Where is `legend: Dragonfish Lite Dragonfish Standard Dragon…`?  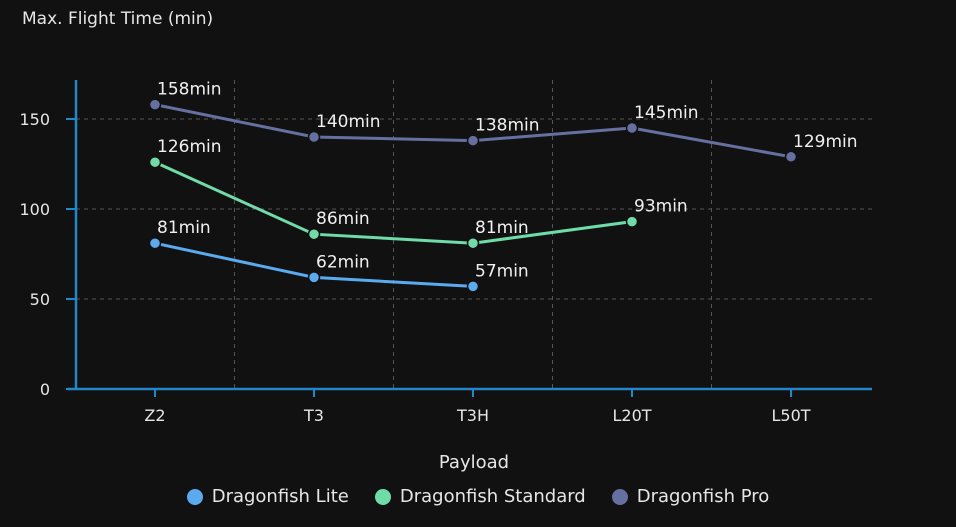
legend: Dragonfish Lite Dragonfish Standard Dragon… is located at coordinates (478, 496).